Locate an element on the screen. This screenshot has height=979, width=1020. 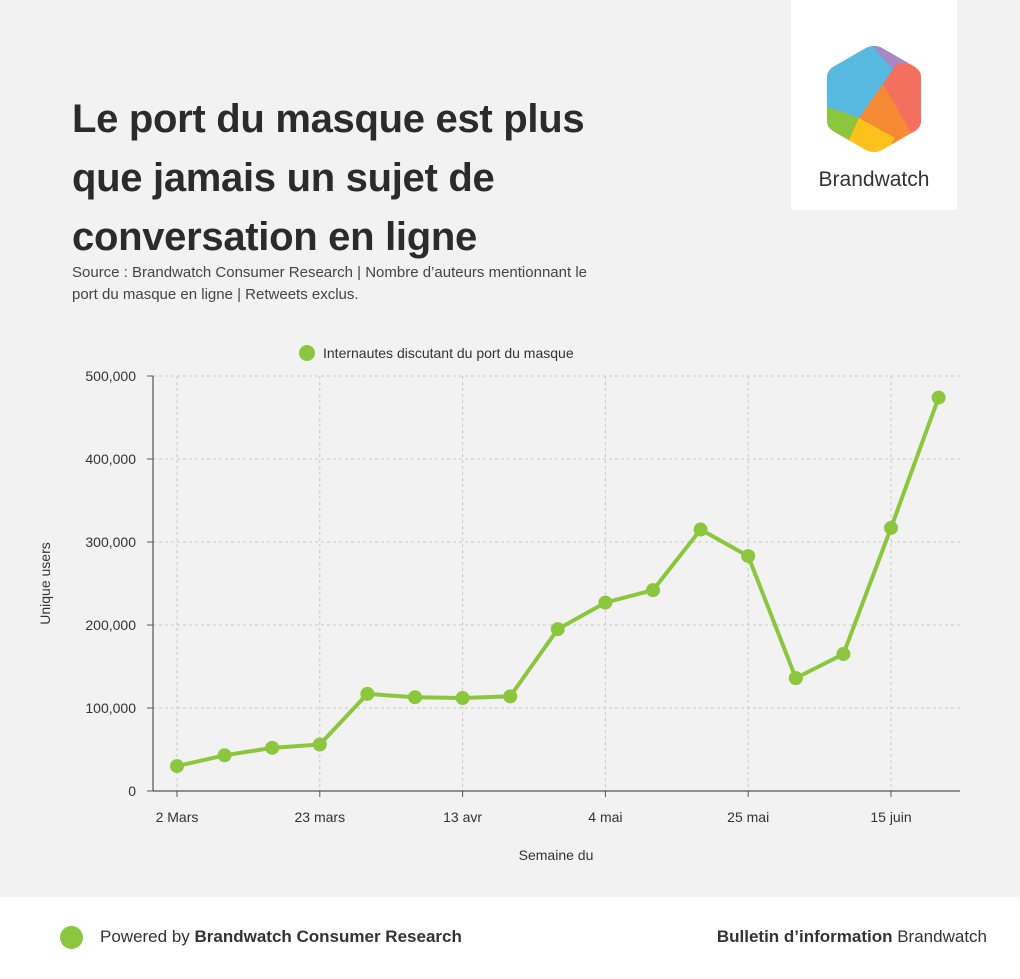
y-tick-label: 400,000 is located at coordinates (110, 459).